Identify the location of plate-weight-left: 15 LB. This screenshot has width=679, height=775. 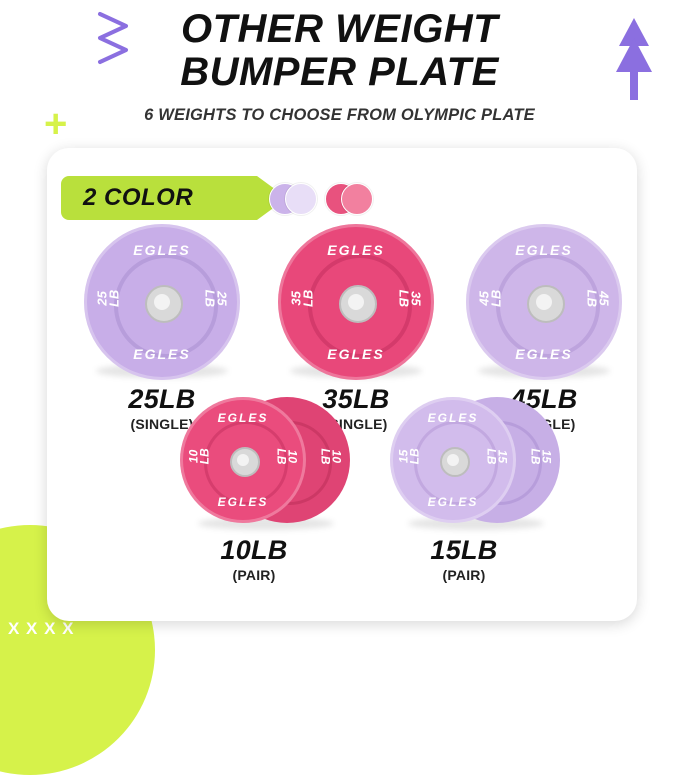
(409, 456).